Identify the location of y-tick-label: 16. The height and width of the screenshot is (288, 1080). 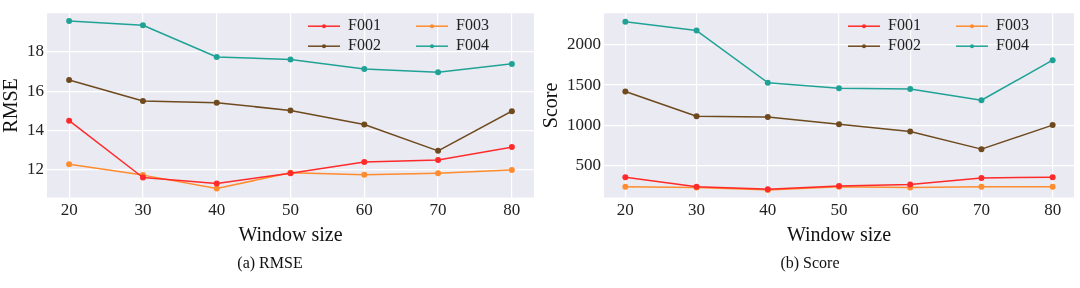
(35, 90).